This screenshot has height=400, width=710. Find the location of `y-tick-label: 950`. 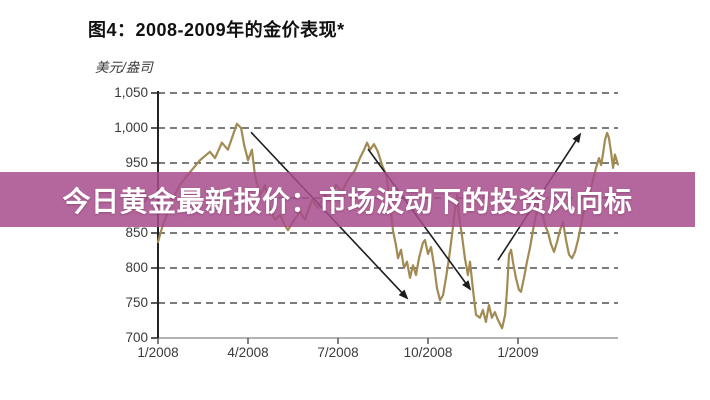

y-tick-label: 950 is located at coordinates (136, 162).